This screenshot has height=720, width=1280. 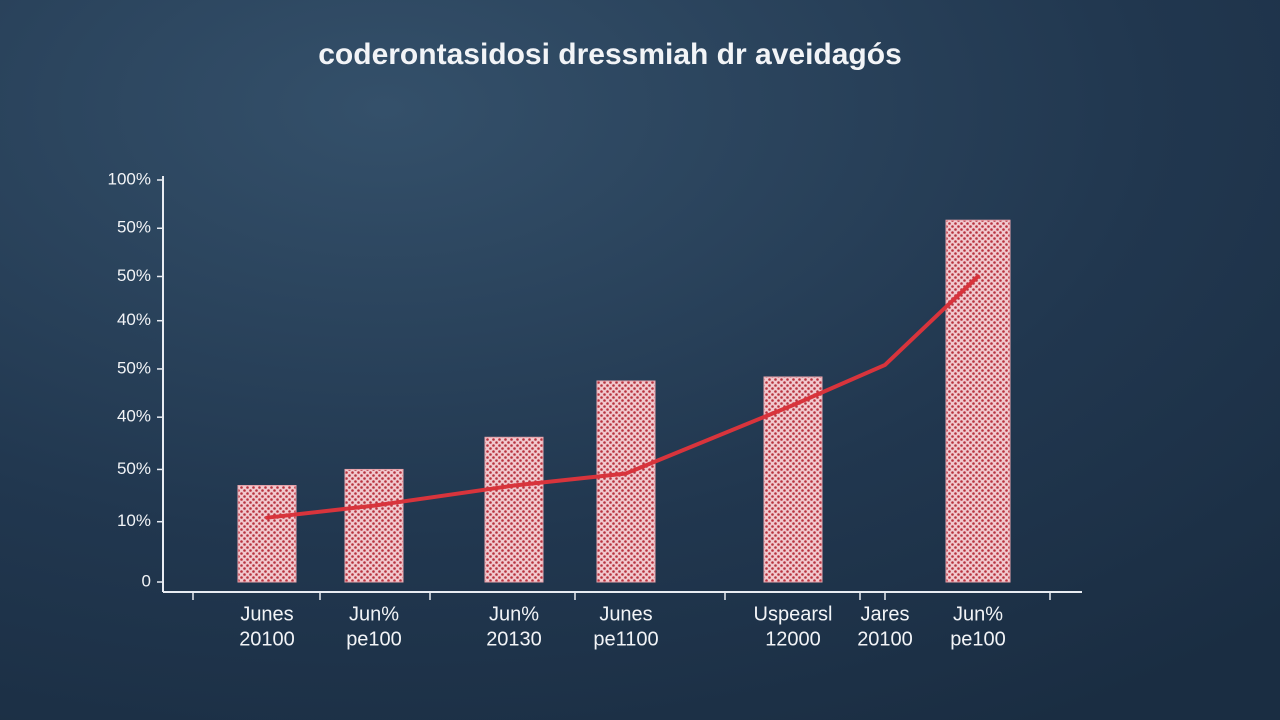 What do you see at coordinates (625, 639) in the screenshot?
I see `x-tick-label: pe1100` at bounding box center [625, 639].